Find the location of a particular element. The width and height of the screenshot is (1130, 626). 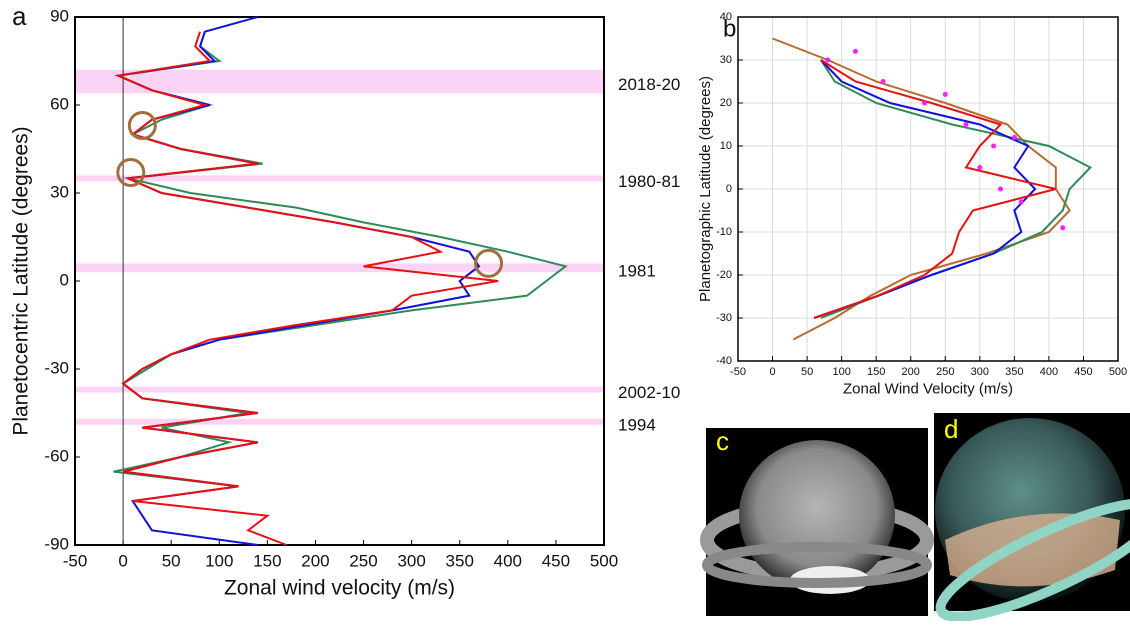

image-d: d is located at coordinates (1032, 517).